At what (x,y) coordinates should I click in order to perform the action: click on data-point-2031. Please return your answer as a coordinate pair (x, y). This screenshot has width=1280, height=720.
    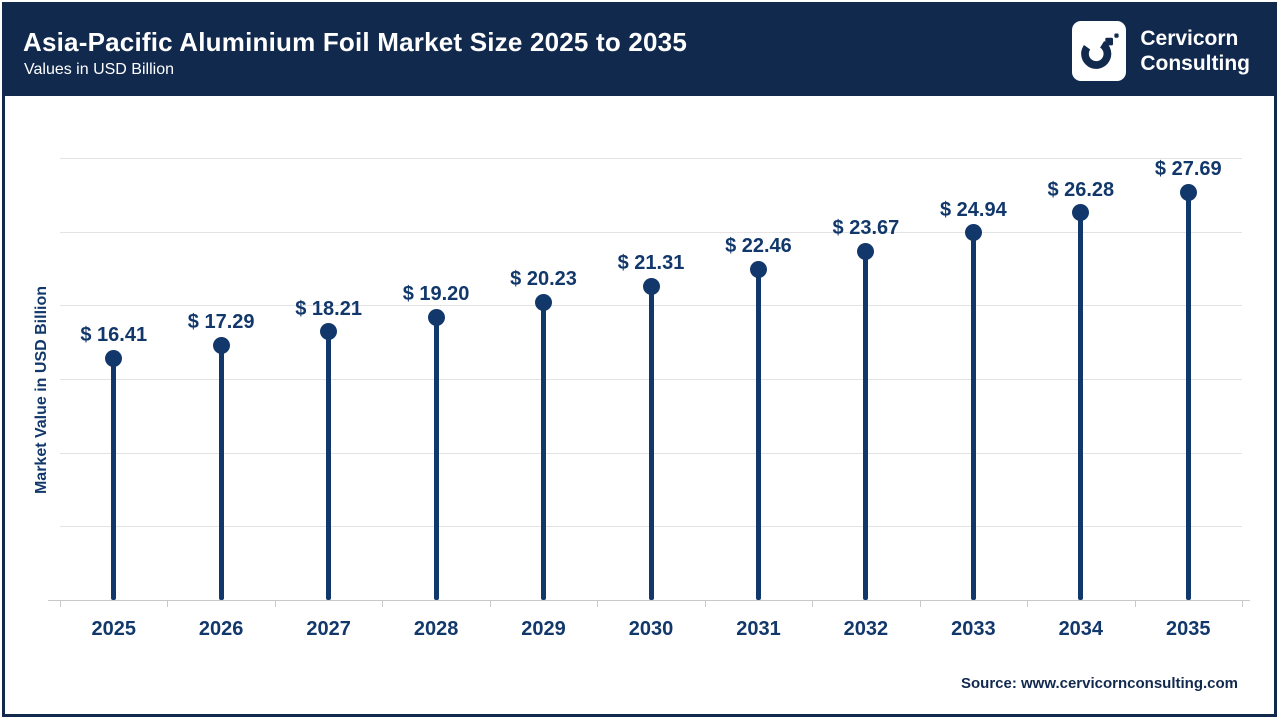
    Looking at the image, I should click on (758, 269).